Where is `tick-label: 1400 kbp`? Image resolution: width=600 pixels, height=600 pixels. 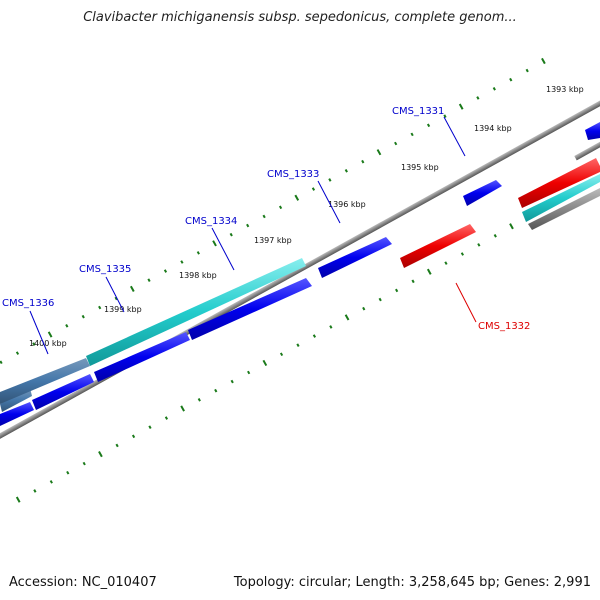
tick-label: 1400 kbp is located at coordinates (48, 343).